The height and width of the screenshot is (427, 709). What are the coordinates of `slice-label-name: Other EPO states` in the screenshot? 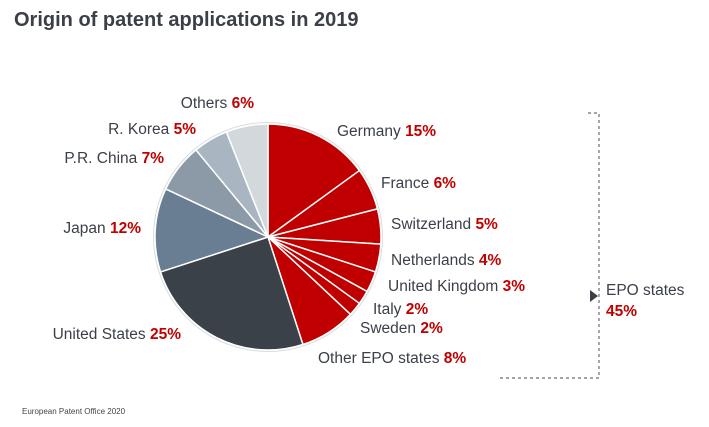 It's located at (381, 358).